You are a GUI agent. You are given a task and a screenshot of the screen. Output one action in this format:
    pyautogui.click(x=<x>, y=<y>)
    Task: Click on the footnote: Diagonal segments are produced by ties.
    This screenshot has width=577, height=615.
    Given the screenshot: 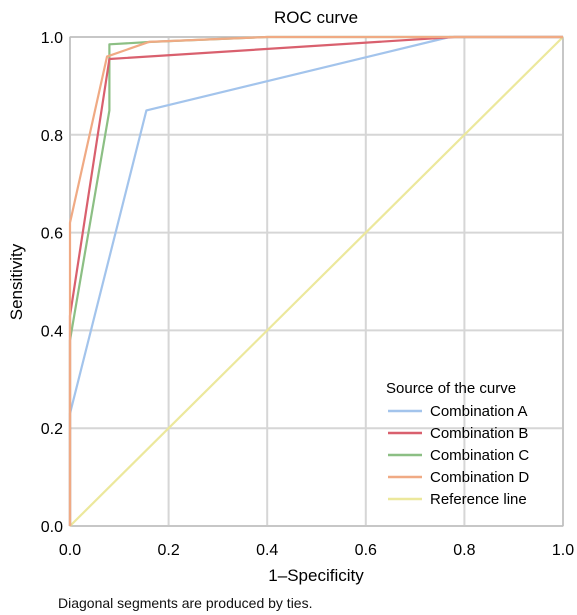 What is the action you would take?
    pyautogui.click(x=185, y=603)
    